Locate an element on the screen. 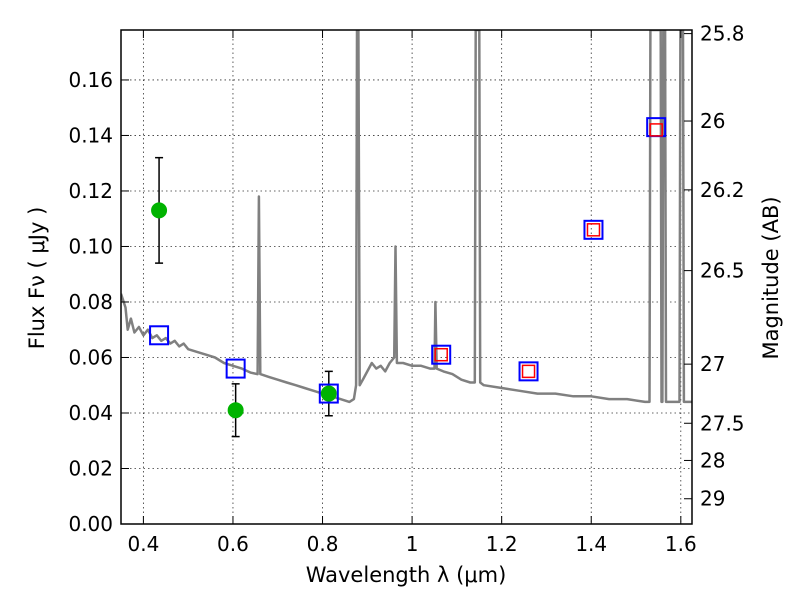 The image size is (800, 600). y-tick-label: 0.12 is located at coordinates (90, 191).